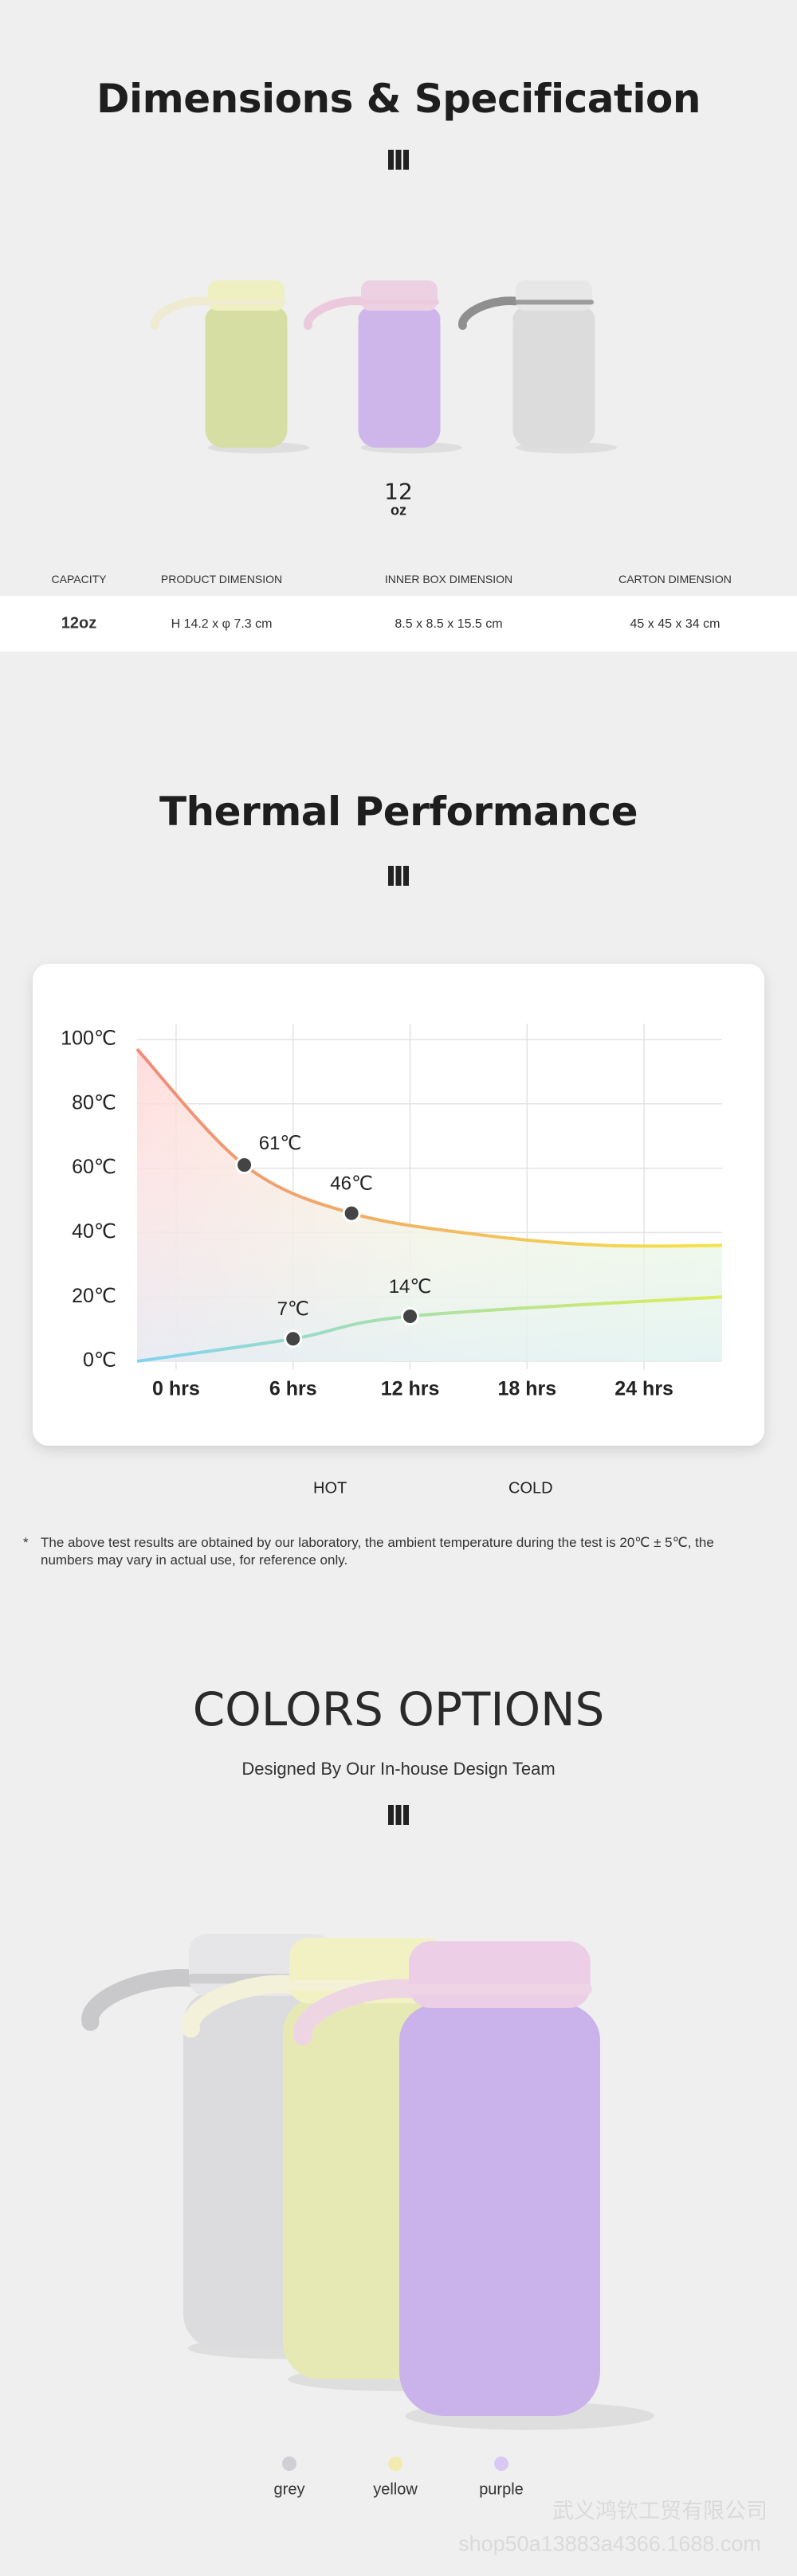  I want to click on table-header: PRODUCT DIMENSION, so click(222, 579).